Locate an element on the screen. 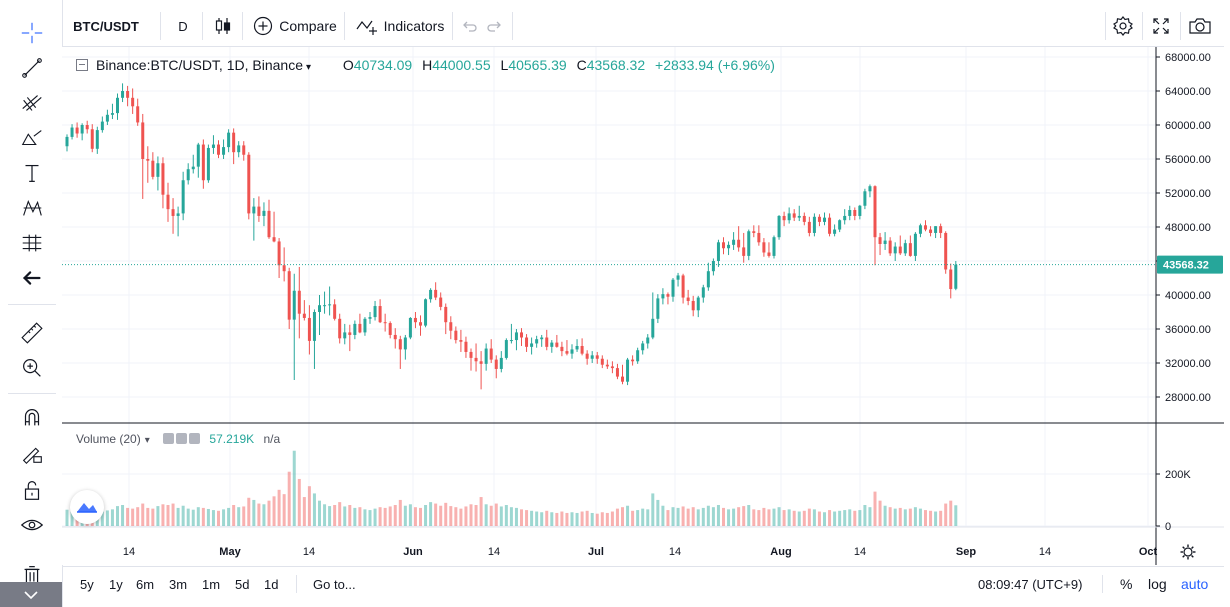  chart-type-button is located at coordinates (223, 26).